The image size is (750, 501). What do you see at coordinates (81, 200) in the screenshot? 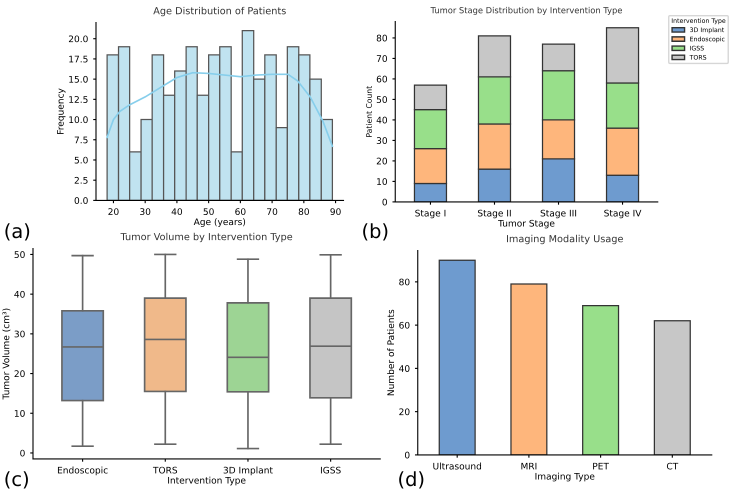
I see `y-tick-label: 0.0` at bounding box center [81, 200].